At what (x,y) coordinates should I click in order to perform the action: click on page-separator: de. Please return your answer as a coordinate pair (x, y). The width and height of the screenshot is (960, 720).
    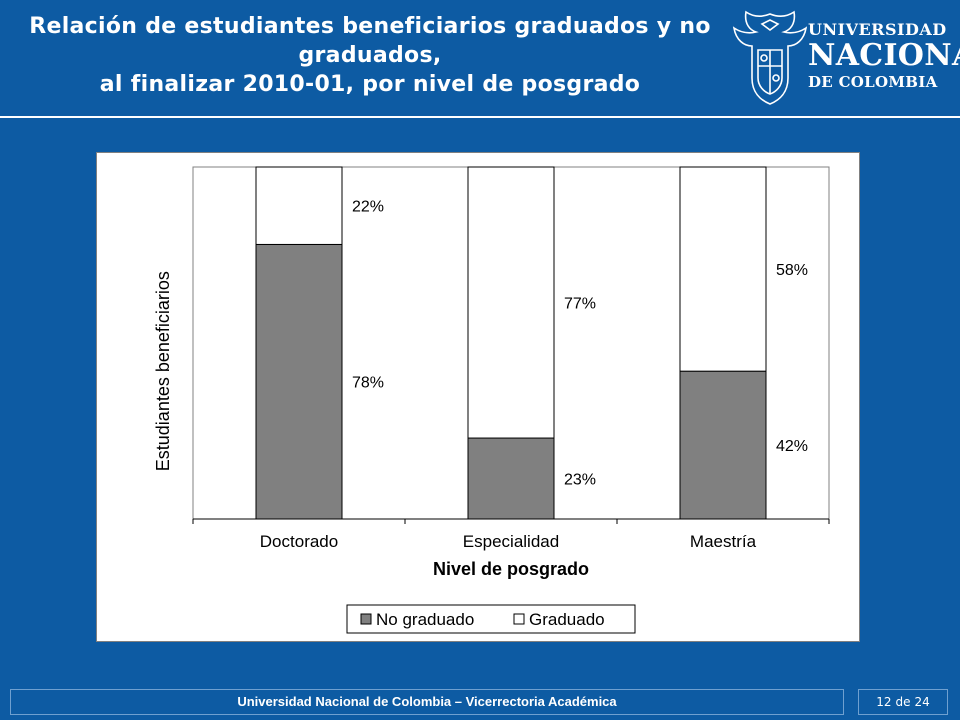
    Looking at the image, I should click on (903, 702).